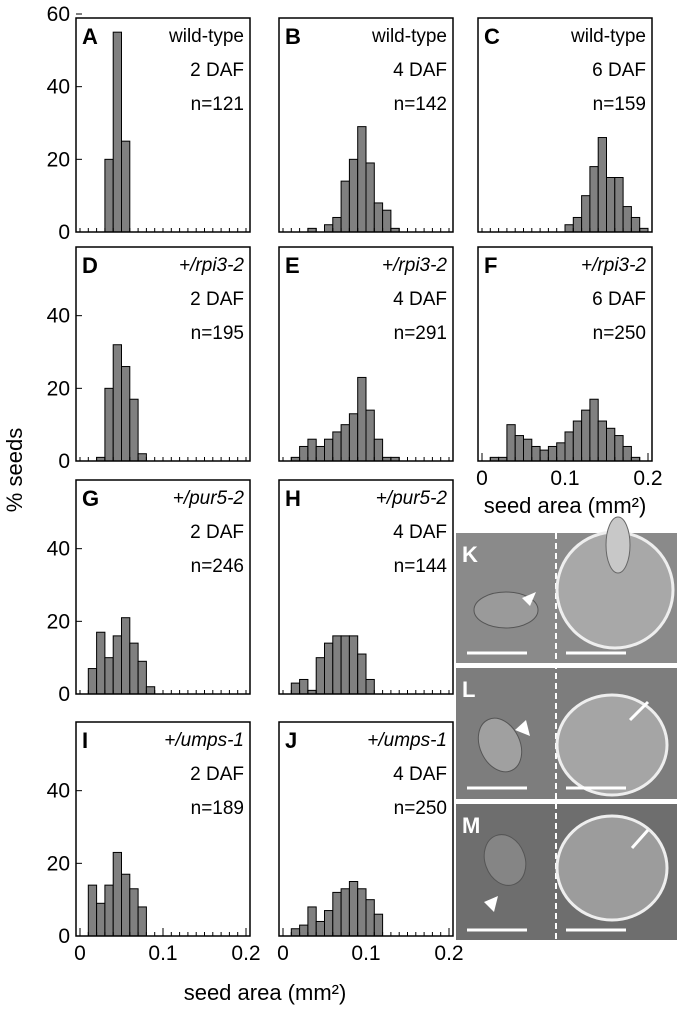 Image resolution: width=677 pixels, height=1017 pixels. What do you see at coordinates (90, 498) in the screenshot?
I see `panel-letter: G` at bounding box center [90, 498].